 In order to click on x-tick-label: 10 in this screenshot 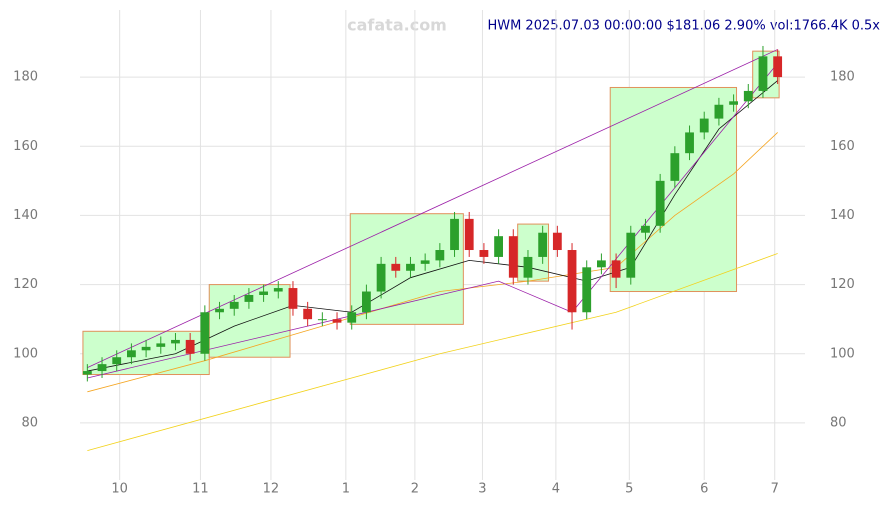, I will do `click(119, 489)`.